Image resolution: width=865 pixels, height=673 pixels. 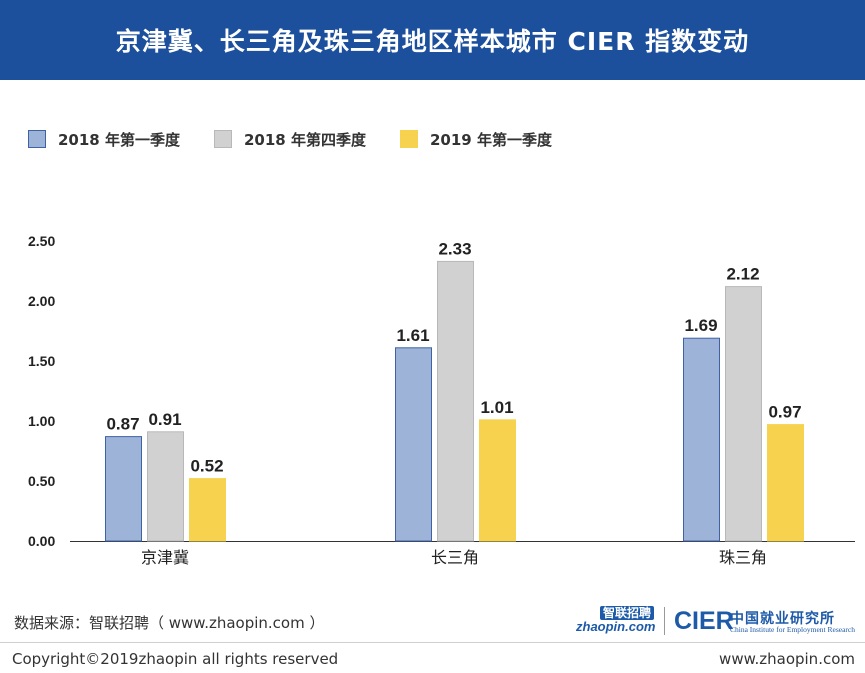 I want to click on y-tick-label: 1.00, so click(x=41, y=421).